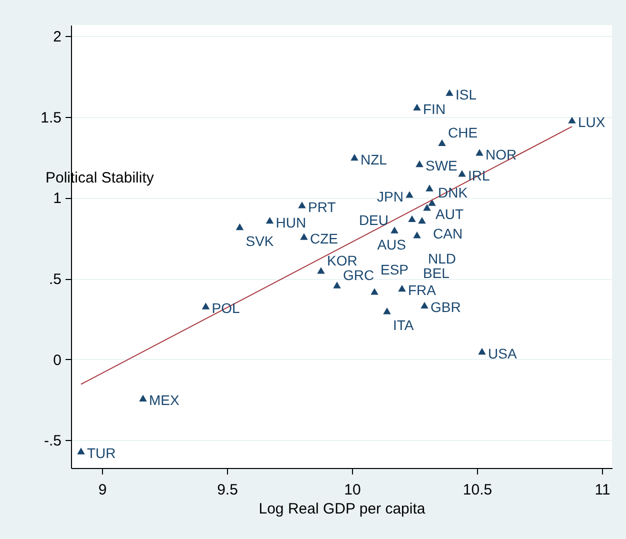 The image size is (626, 539). I want to click on annotation: ESP, so click(394, 269).